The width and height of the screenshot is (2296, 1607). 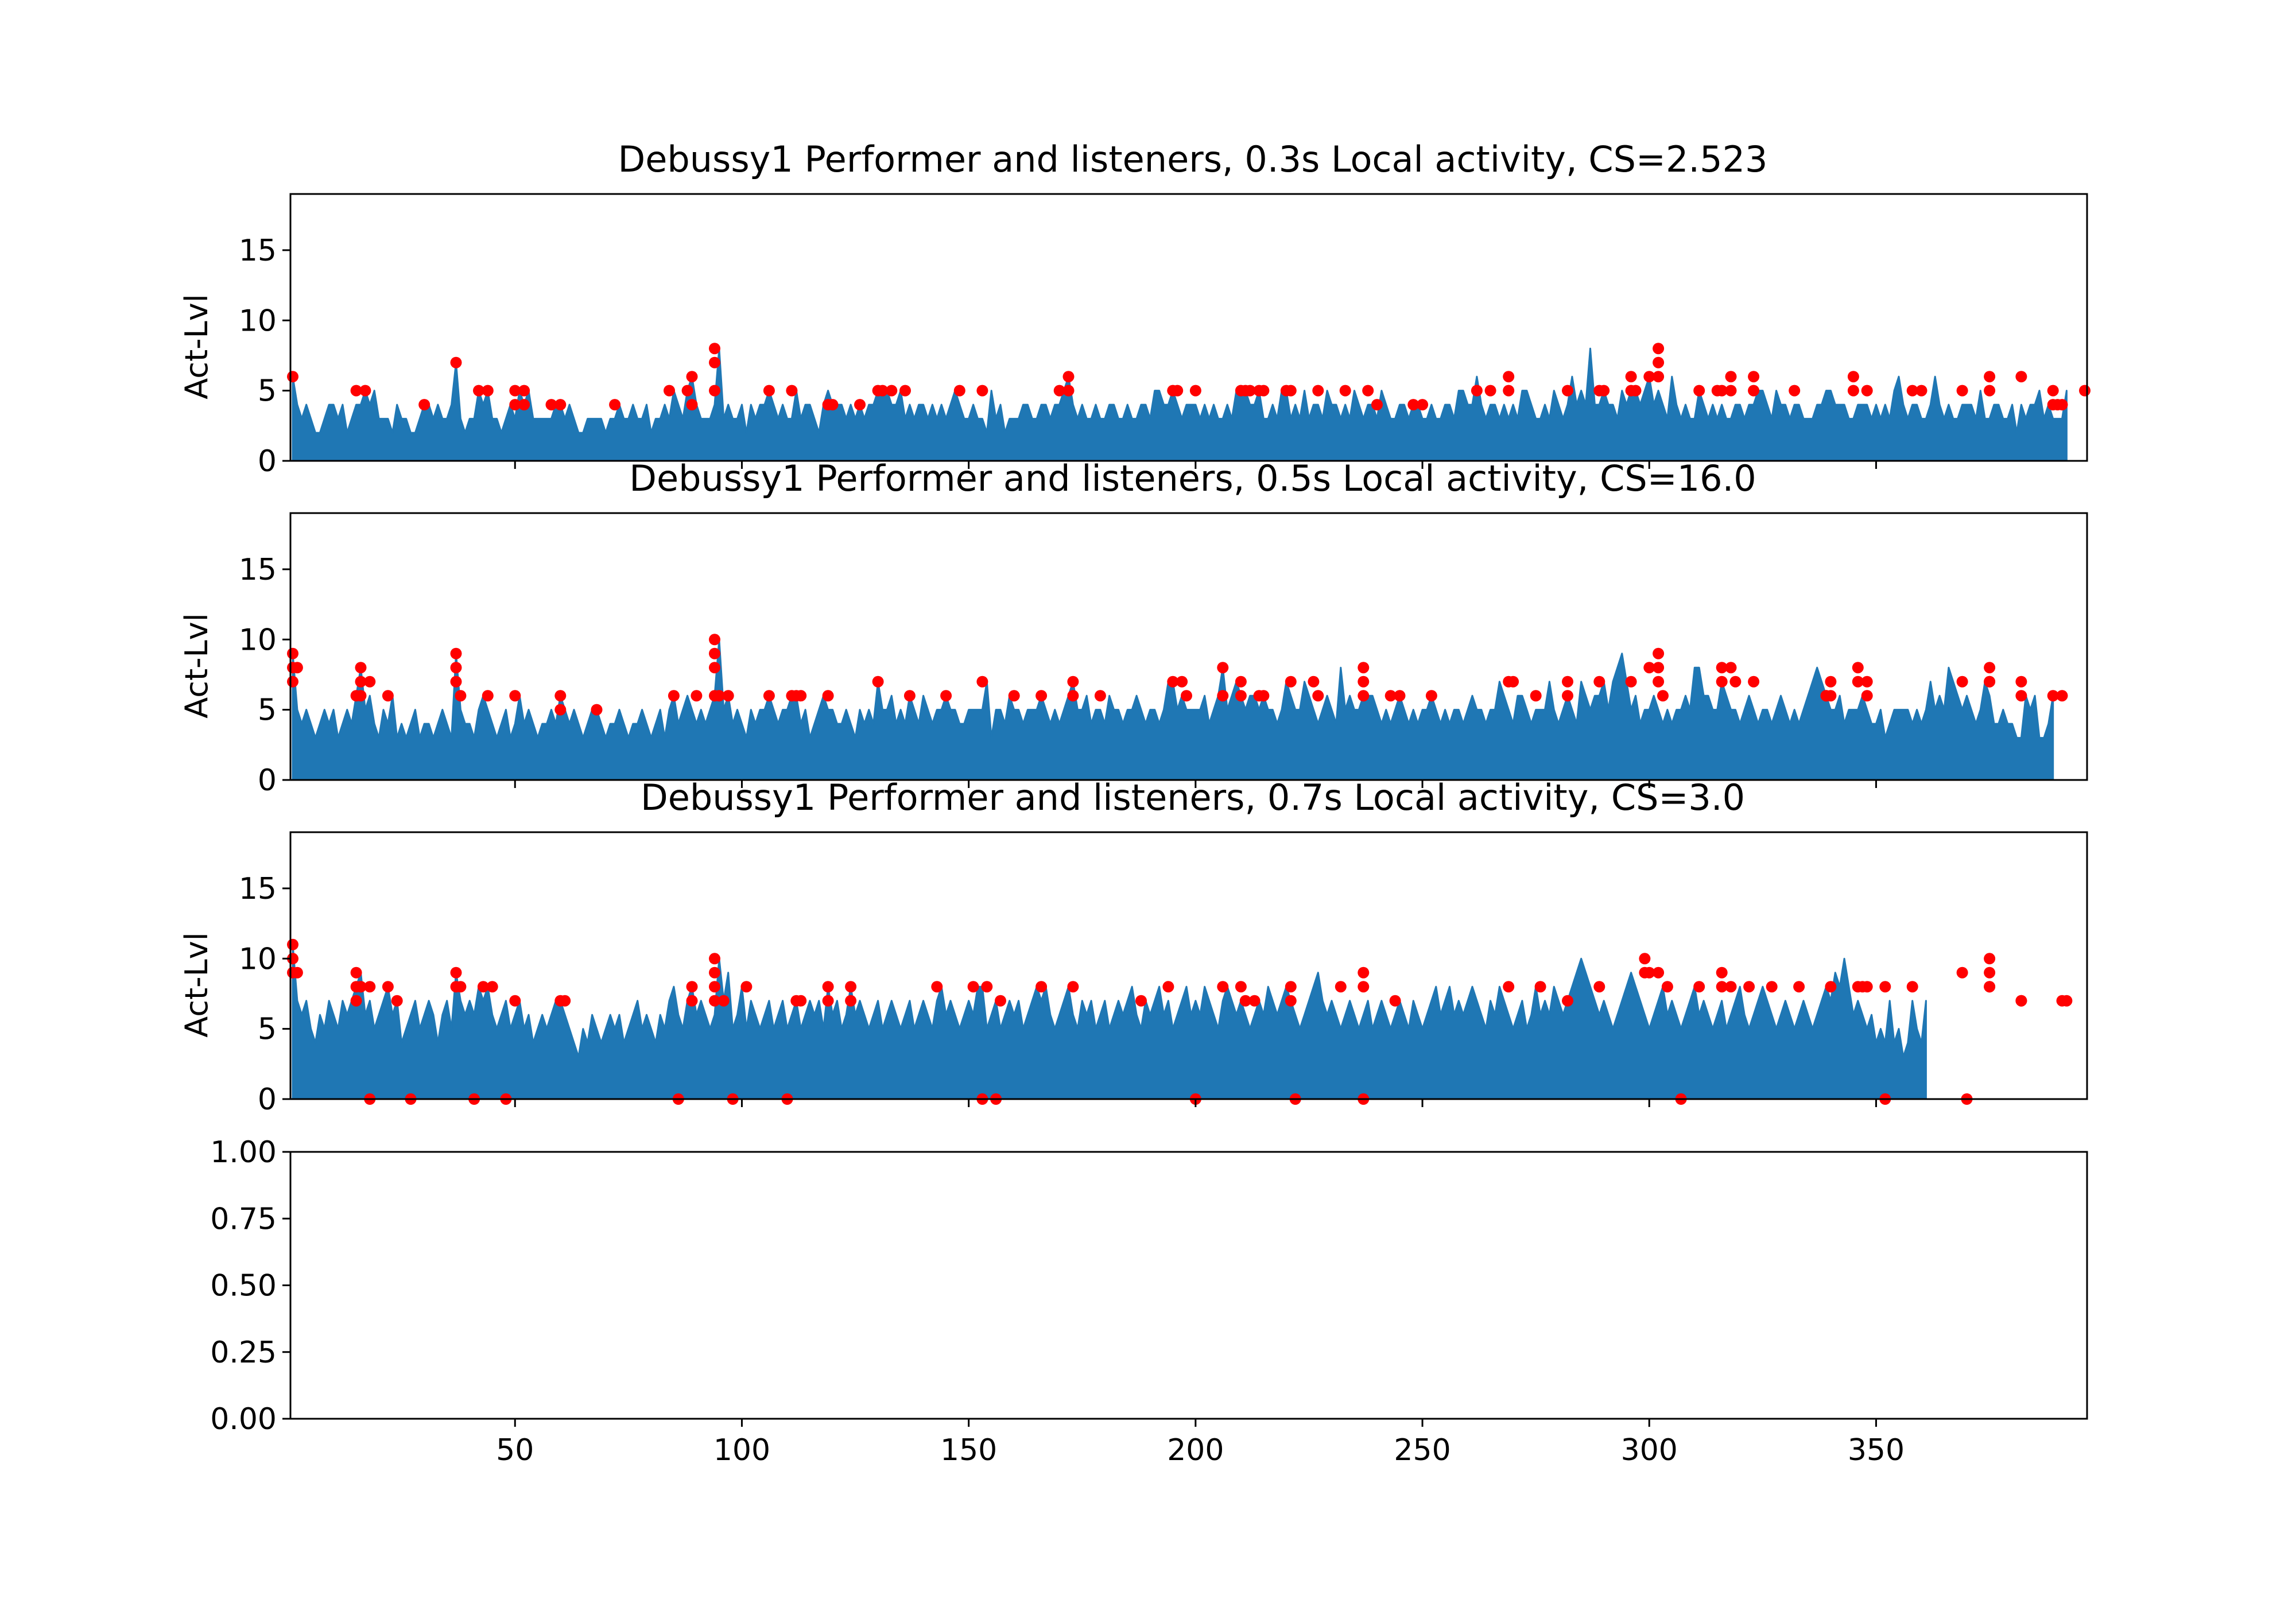 I want to click on panel-1-ytick-label: 0, so click(x=267, y=462).